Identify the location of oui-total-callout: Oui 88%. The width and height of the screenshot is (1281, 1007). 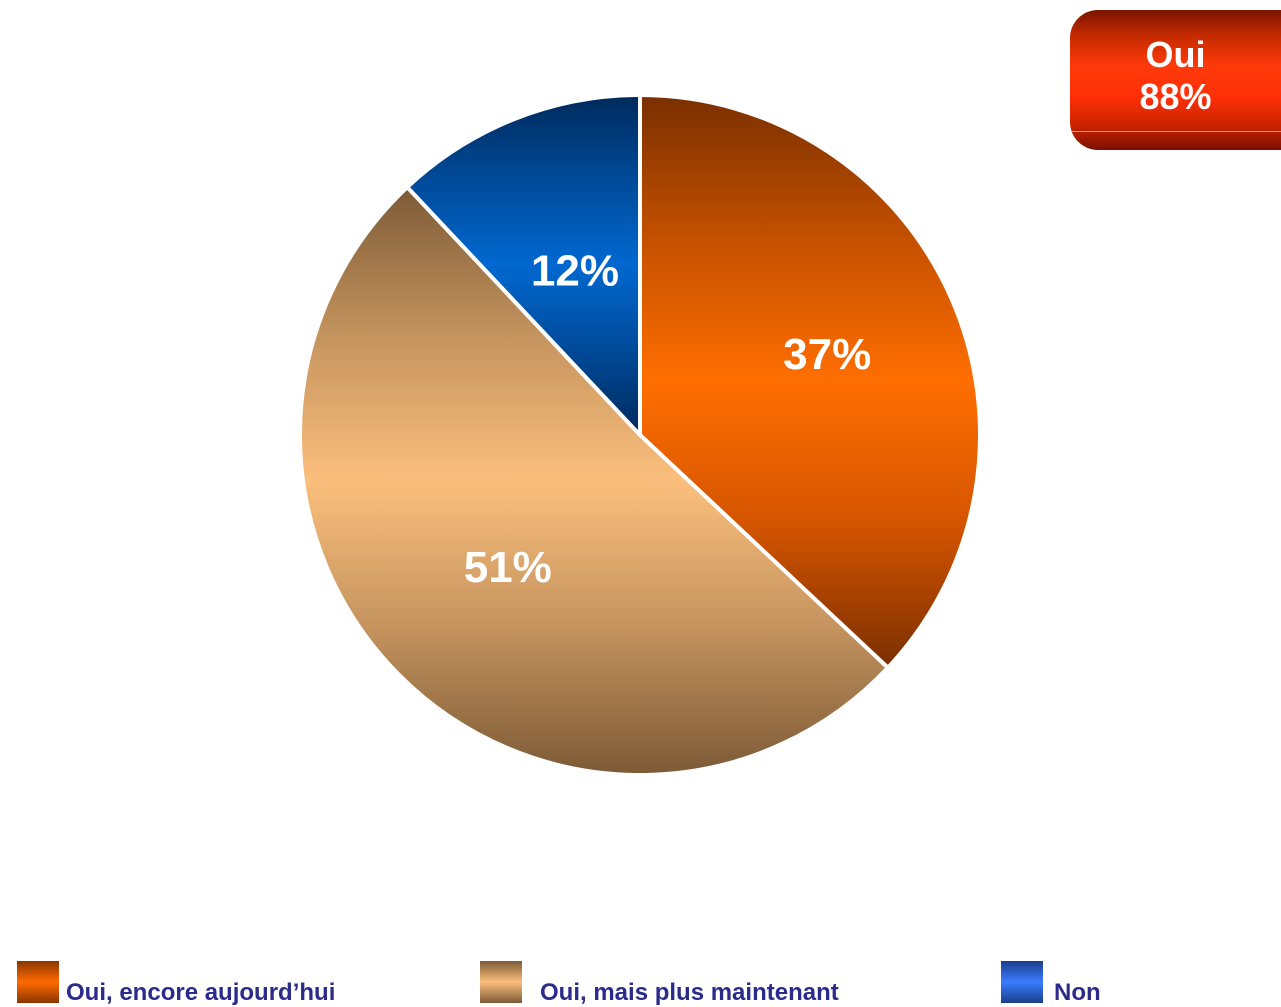
(1175, 80).